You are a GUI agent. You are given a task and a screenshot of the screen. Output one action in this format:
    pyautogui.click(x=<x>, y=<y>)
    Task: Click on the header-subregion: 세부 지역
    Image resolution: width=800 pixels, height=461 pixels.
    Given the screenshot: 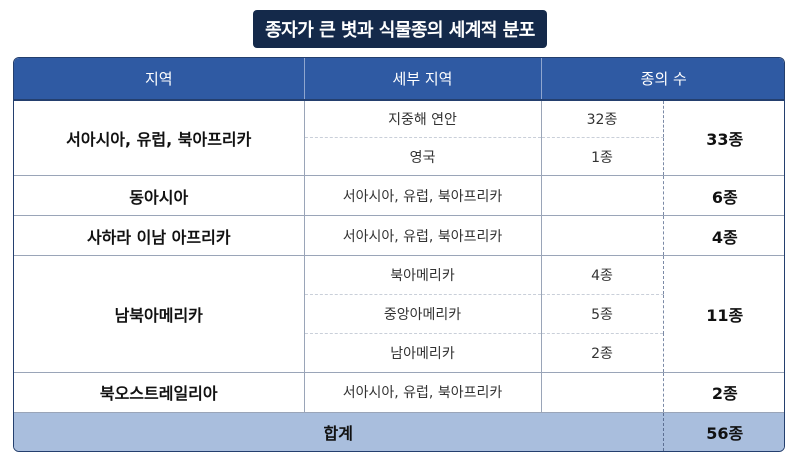 What is the action you would take?
    pyautogui.click(x=423, y=79)
    